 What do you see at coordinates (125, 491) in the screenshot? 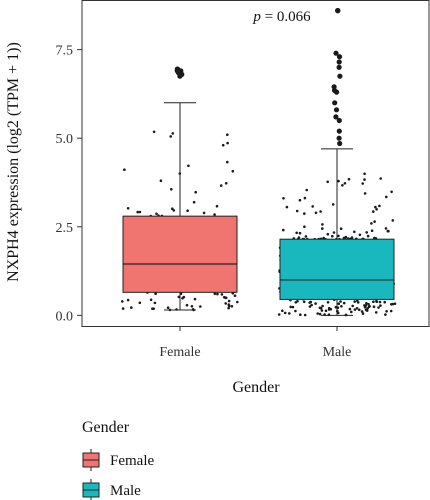
I see `legend-label: Male` at bounding box center [125, 491].